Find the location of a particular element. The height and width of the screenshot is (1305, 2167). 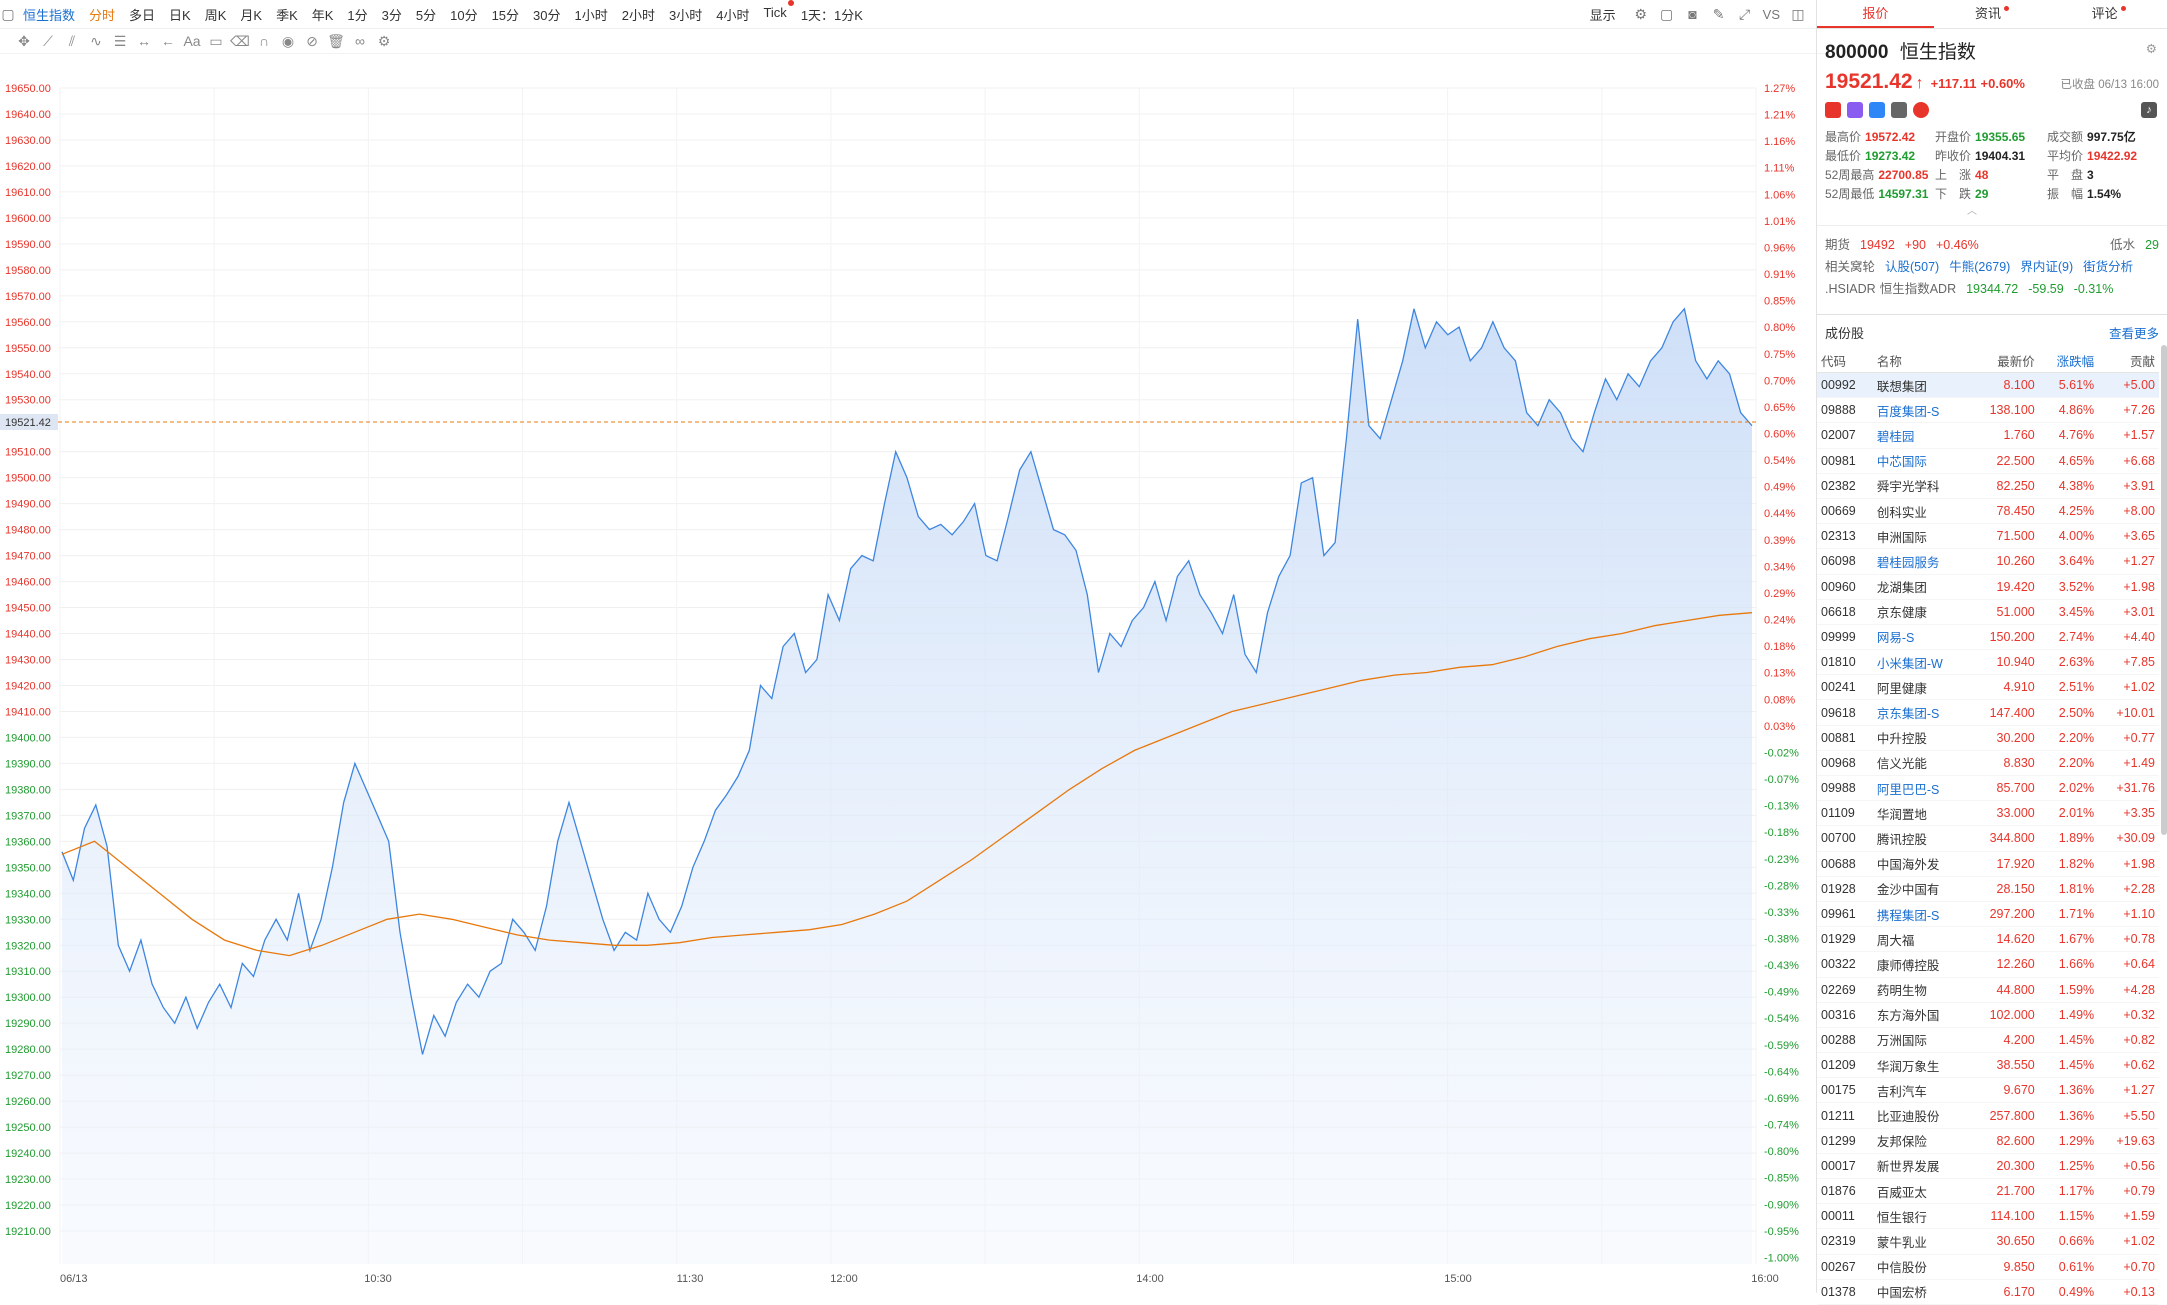

period-tab: 日K is located at coordinates (180, 15).